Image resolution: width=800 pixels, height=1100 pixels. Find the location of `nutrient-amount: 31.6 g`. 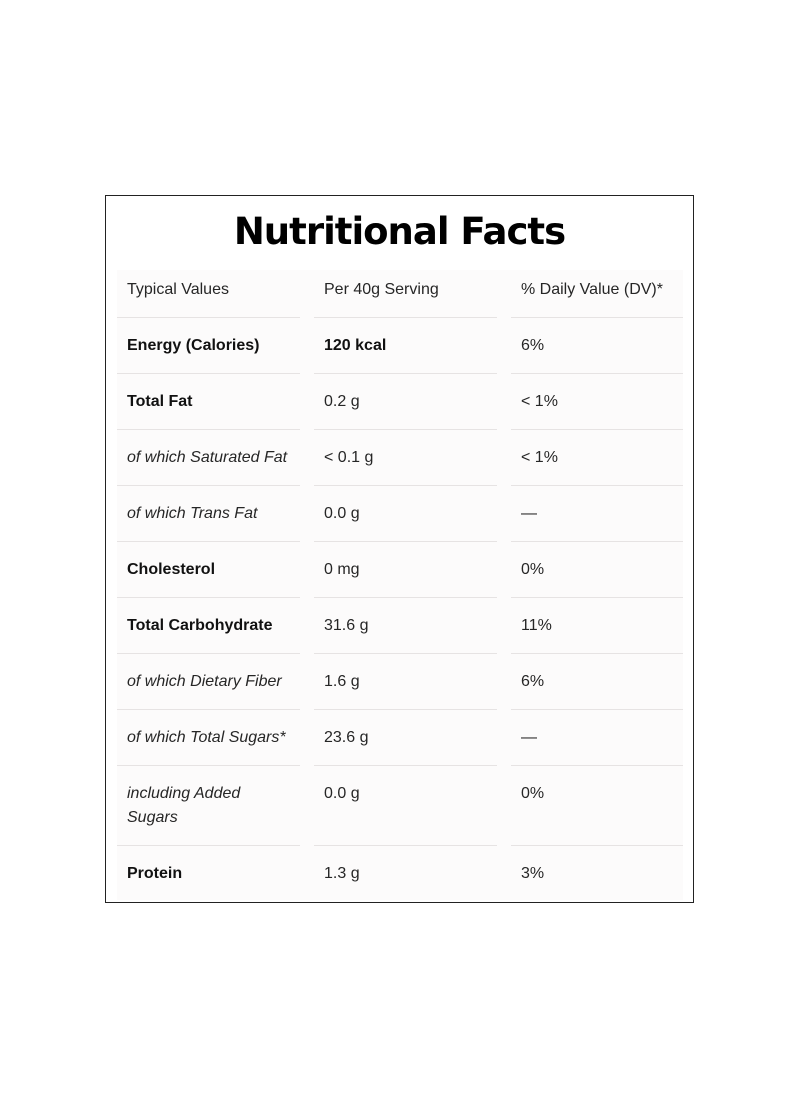

nutrient-amount: 31.6 g is located at coordinates (346, 625).